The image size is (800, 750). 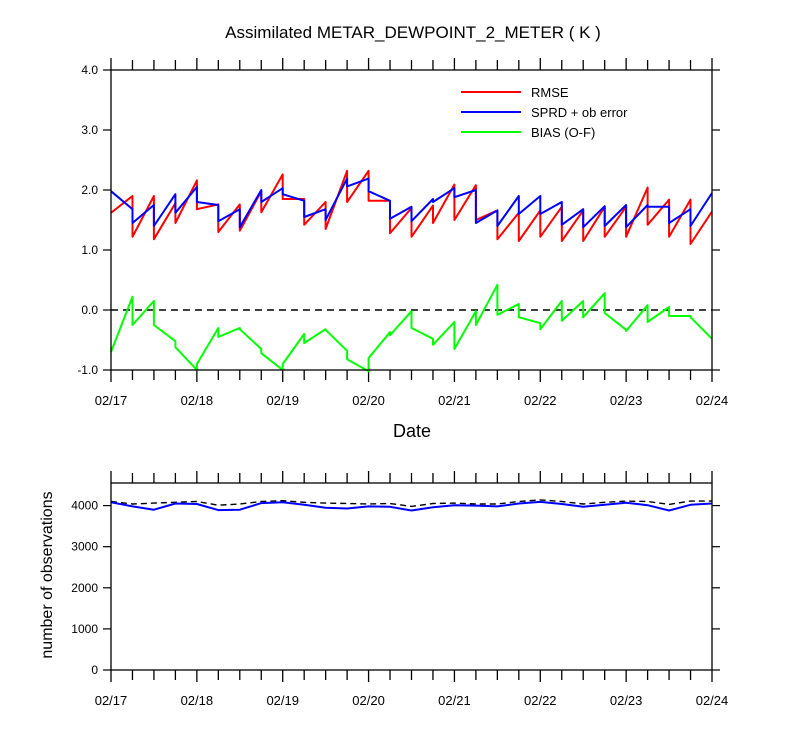 I want to click on y-tick-label: 1000, so click(x=84, y=629).